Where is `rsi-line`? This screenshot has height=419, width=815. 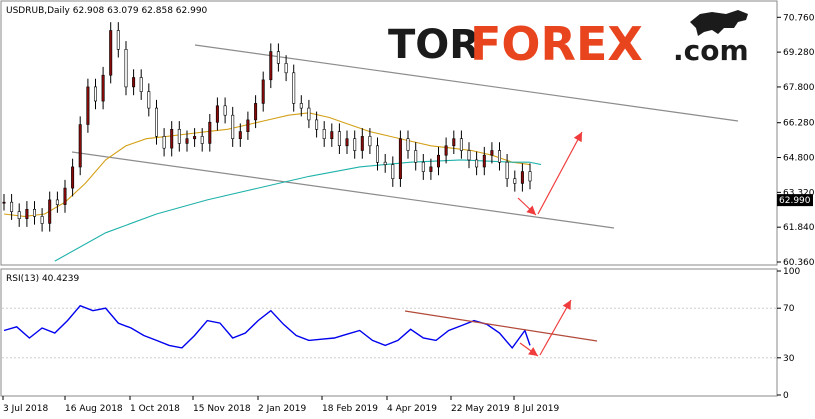
rsi-line is located at coordinates (267, 327).